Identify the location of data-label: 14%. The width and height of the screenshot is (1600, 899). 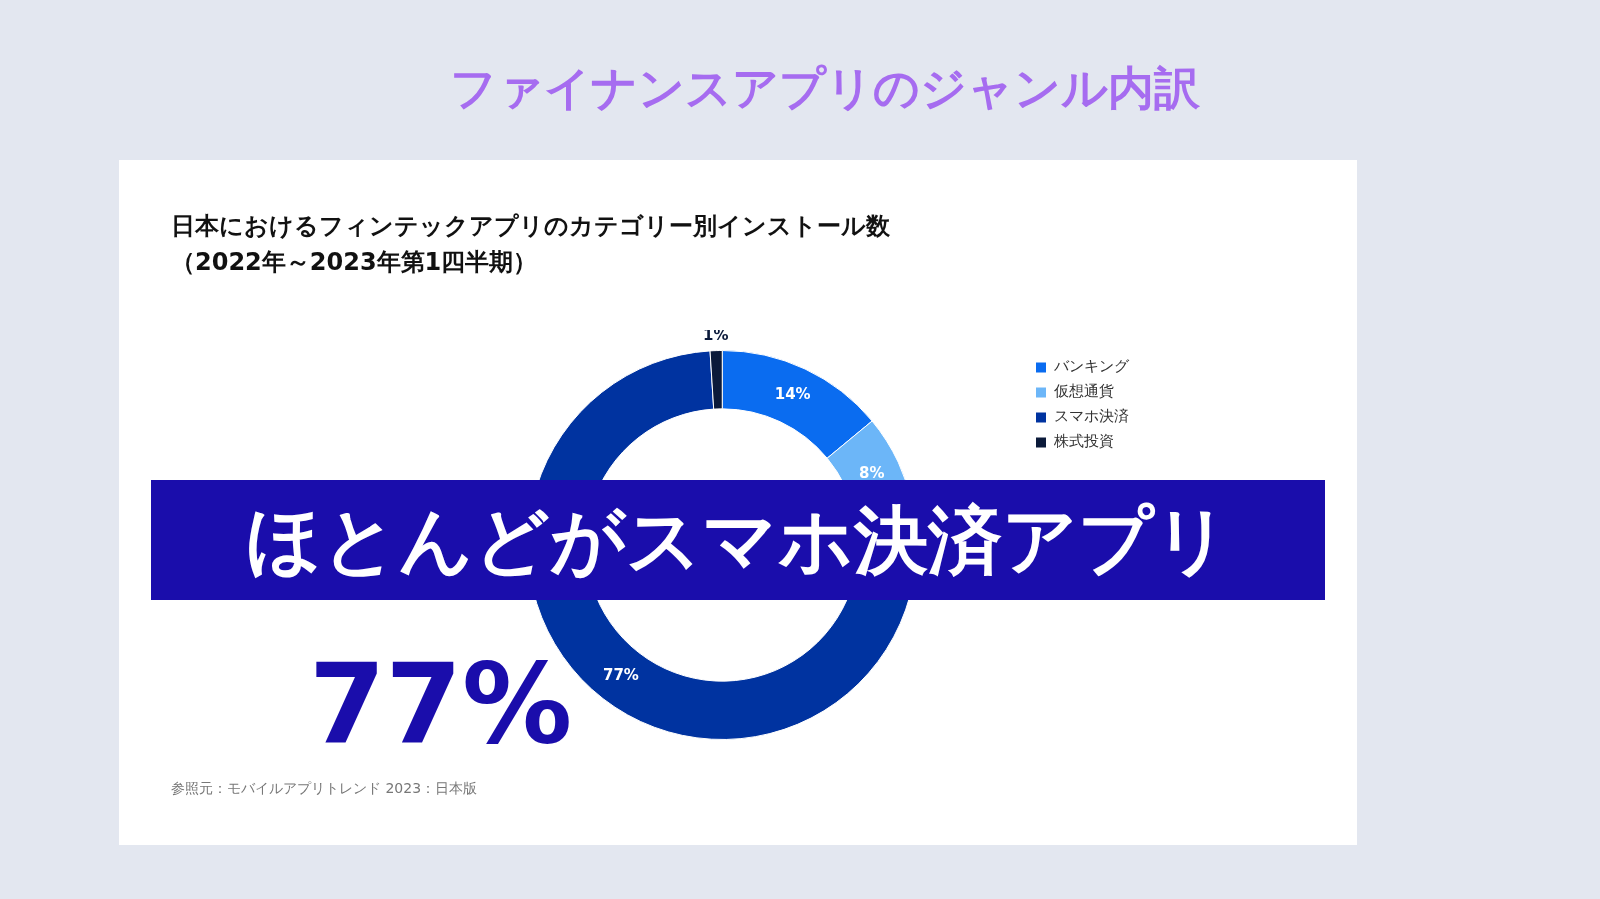
(792, 394).